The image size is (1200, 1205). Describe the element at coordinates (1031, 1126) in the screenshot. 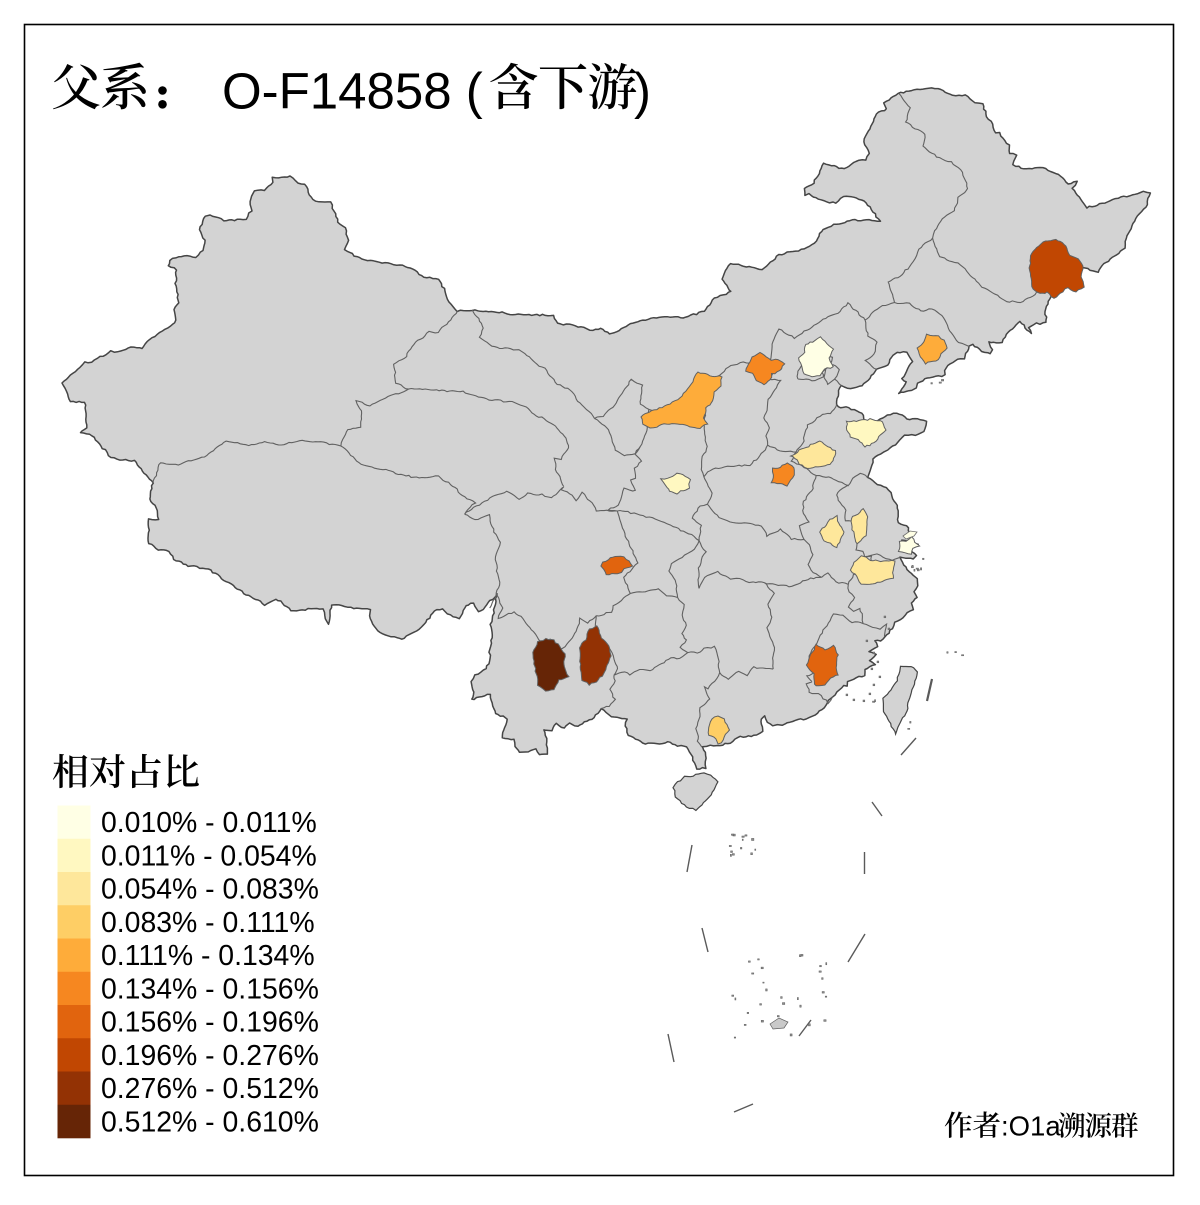

I see `svg-text: :O1a` at that location.